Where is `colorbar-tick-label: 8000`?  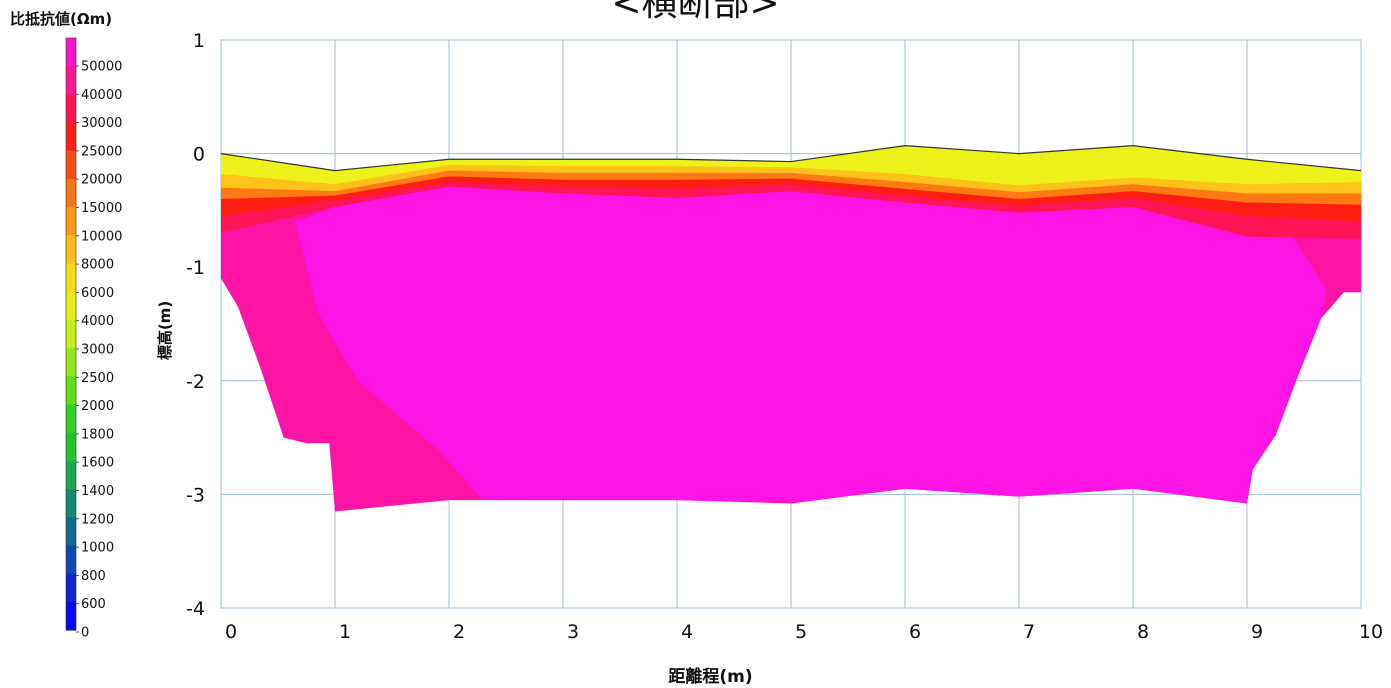
colorbar-tick-label: 8000 is located at coordinates (97, 265).